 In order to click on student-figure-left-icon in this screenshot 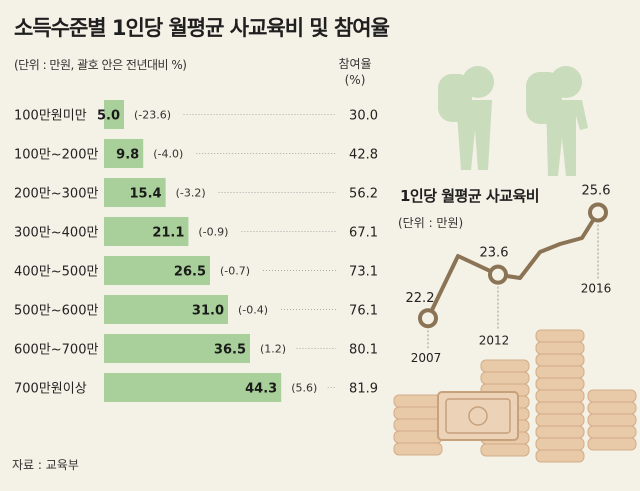, I will do `click(466, 118)`.